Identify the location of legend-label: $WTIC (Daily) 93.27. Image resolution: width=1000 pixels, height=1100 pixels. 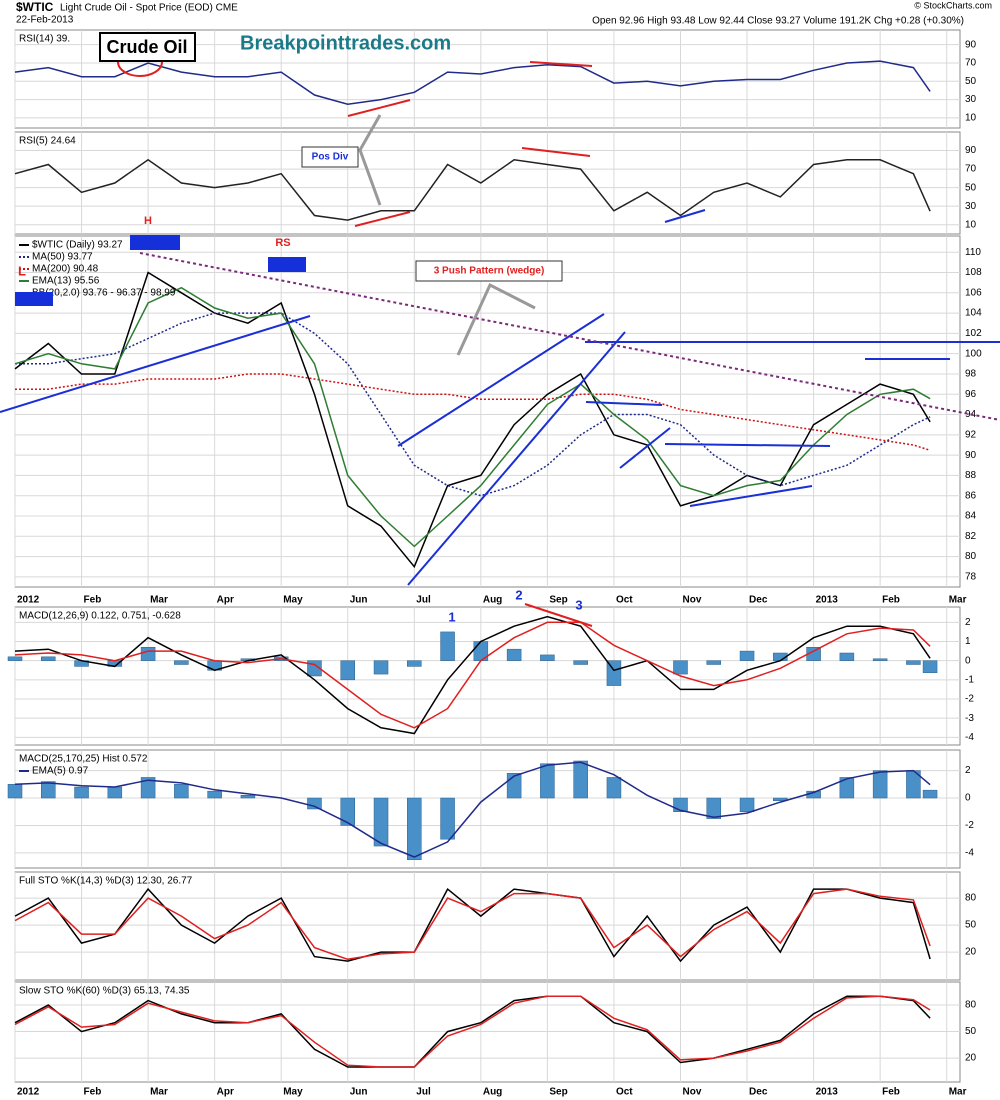
(77, 245).